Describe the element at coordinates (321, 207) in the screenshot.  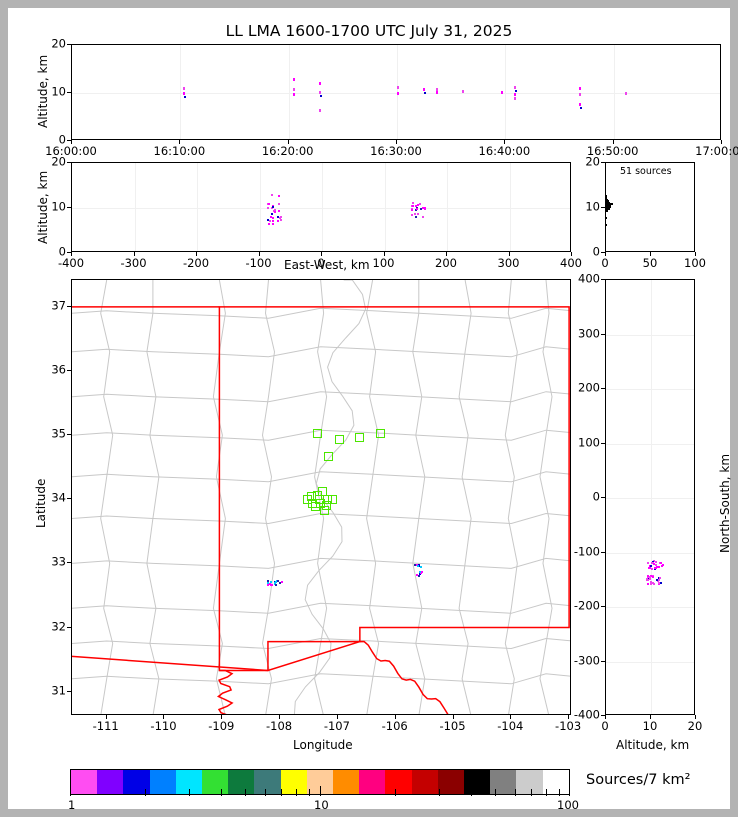
I see `east-west-height-panel` at that location.